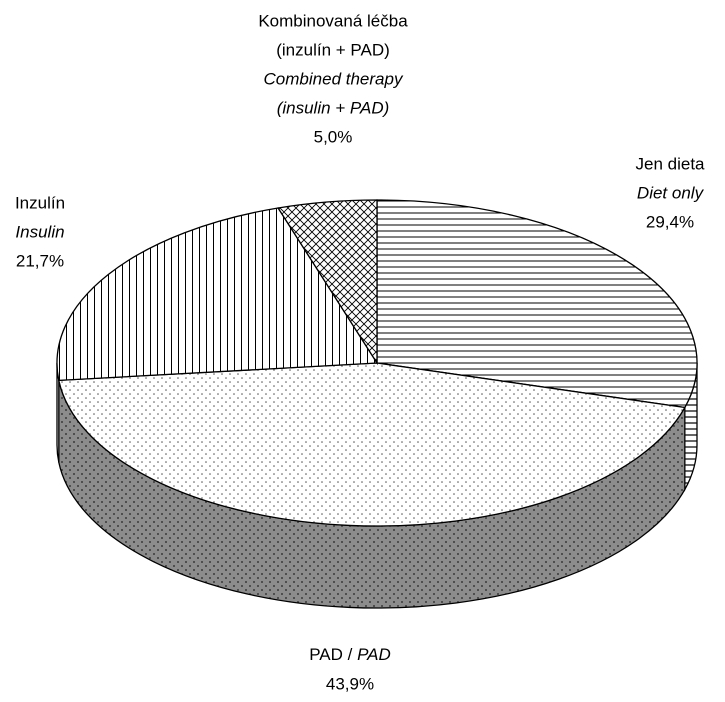 This screenshot has width=725, height=702. Describe the element at coordinates (334, 78) in the screenshot. I see `label-en: Combined therapy` at that location.